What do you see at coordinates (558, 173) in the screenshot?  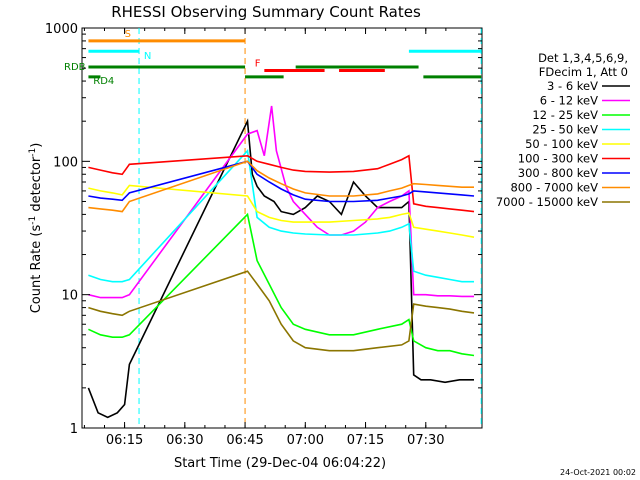 I see `legend-label-6: 300 - 800 keV` at bounding box center [558, 173].